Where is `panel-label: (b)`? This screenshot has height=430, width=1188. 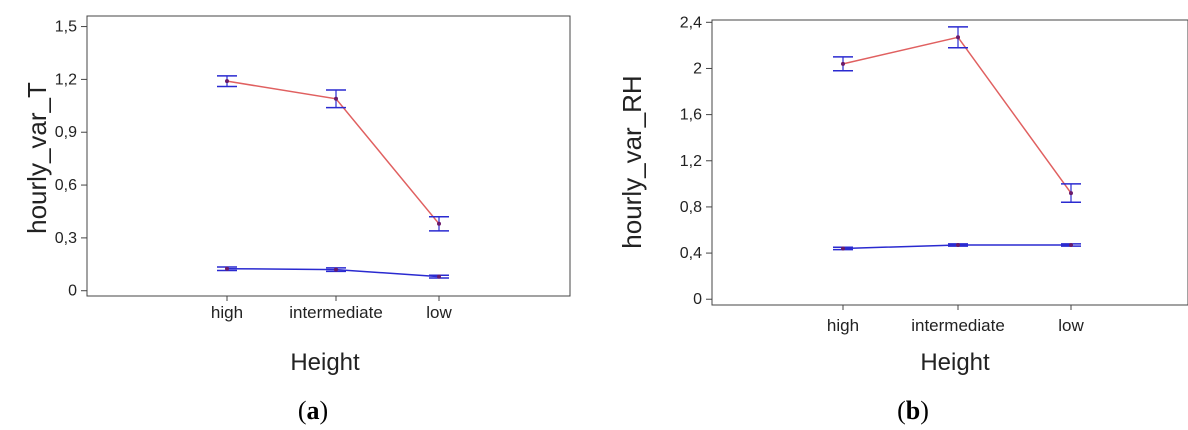
panel-label: (b) is located at coordinates (913, 410).